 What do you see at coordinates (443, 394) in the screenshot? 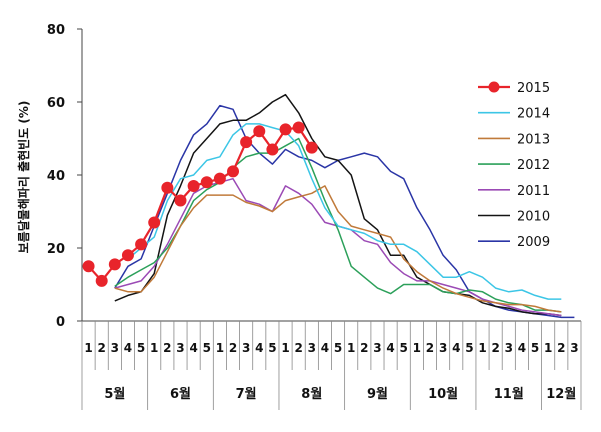
I see `month-label: 10월` at bounding box center [443, 394].